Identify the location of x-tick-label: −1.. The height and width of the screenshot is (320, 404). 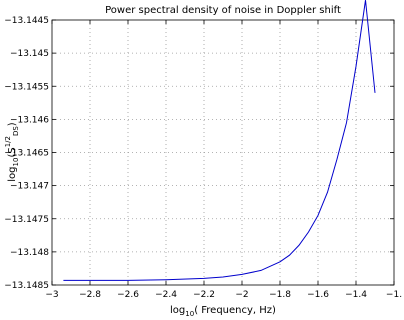
(394, 295).